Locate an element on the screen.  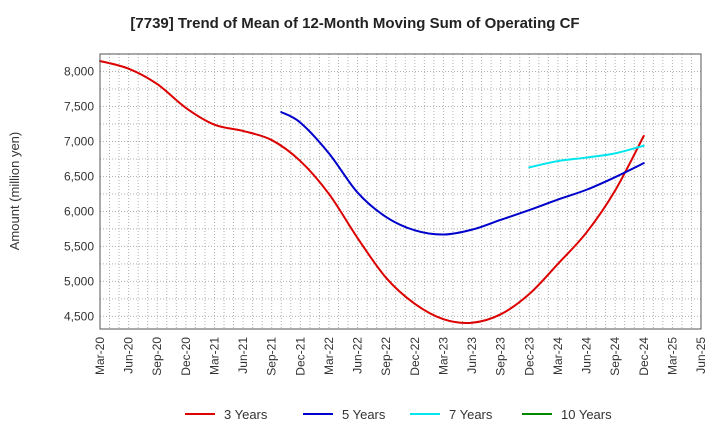
legend: 3 Years 5 Years 7 Years 10 Years is located at coordinates (398, 414).